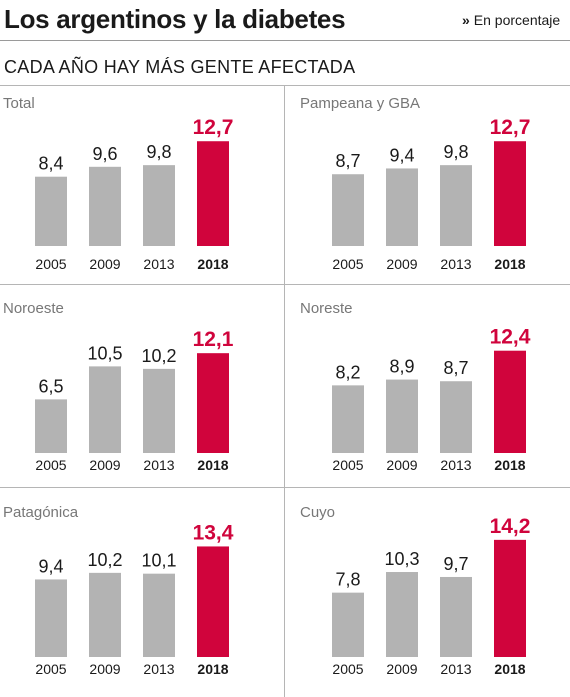 The height and width of the screenshot is (697, 570). What do you see at coordinates (455, 564) in the screenshot?
I see `value-label: 9,7` at bounding box center [455, 564].